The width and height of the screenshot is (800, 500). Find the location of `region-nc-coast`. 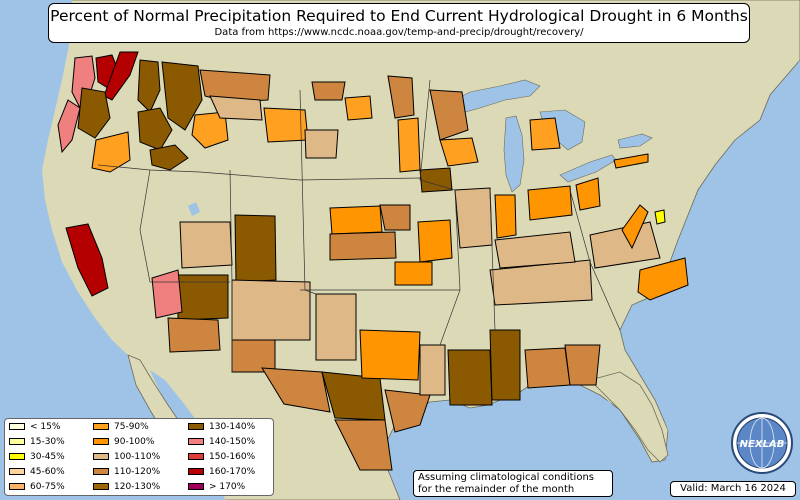

region-nc-coast is located at coordinates (663, 279).